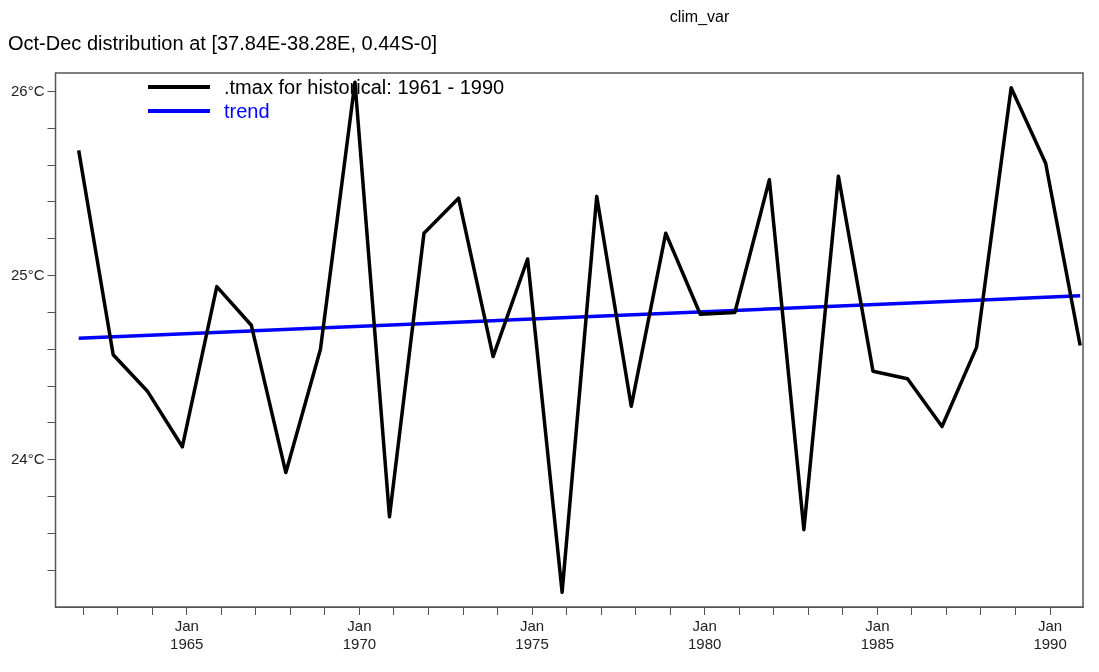 The width and height of the screenshot is (1099, 672). Describe the element at coordinates (1050, 635) in the screenshot. I see `x-tick-label: Jan 1990` at that location.